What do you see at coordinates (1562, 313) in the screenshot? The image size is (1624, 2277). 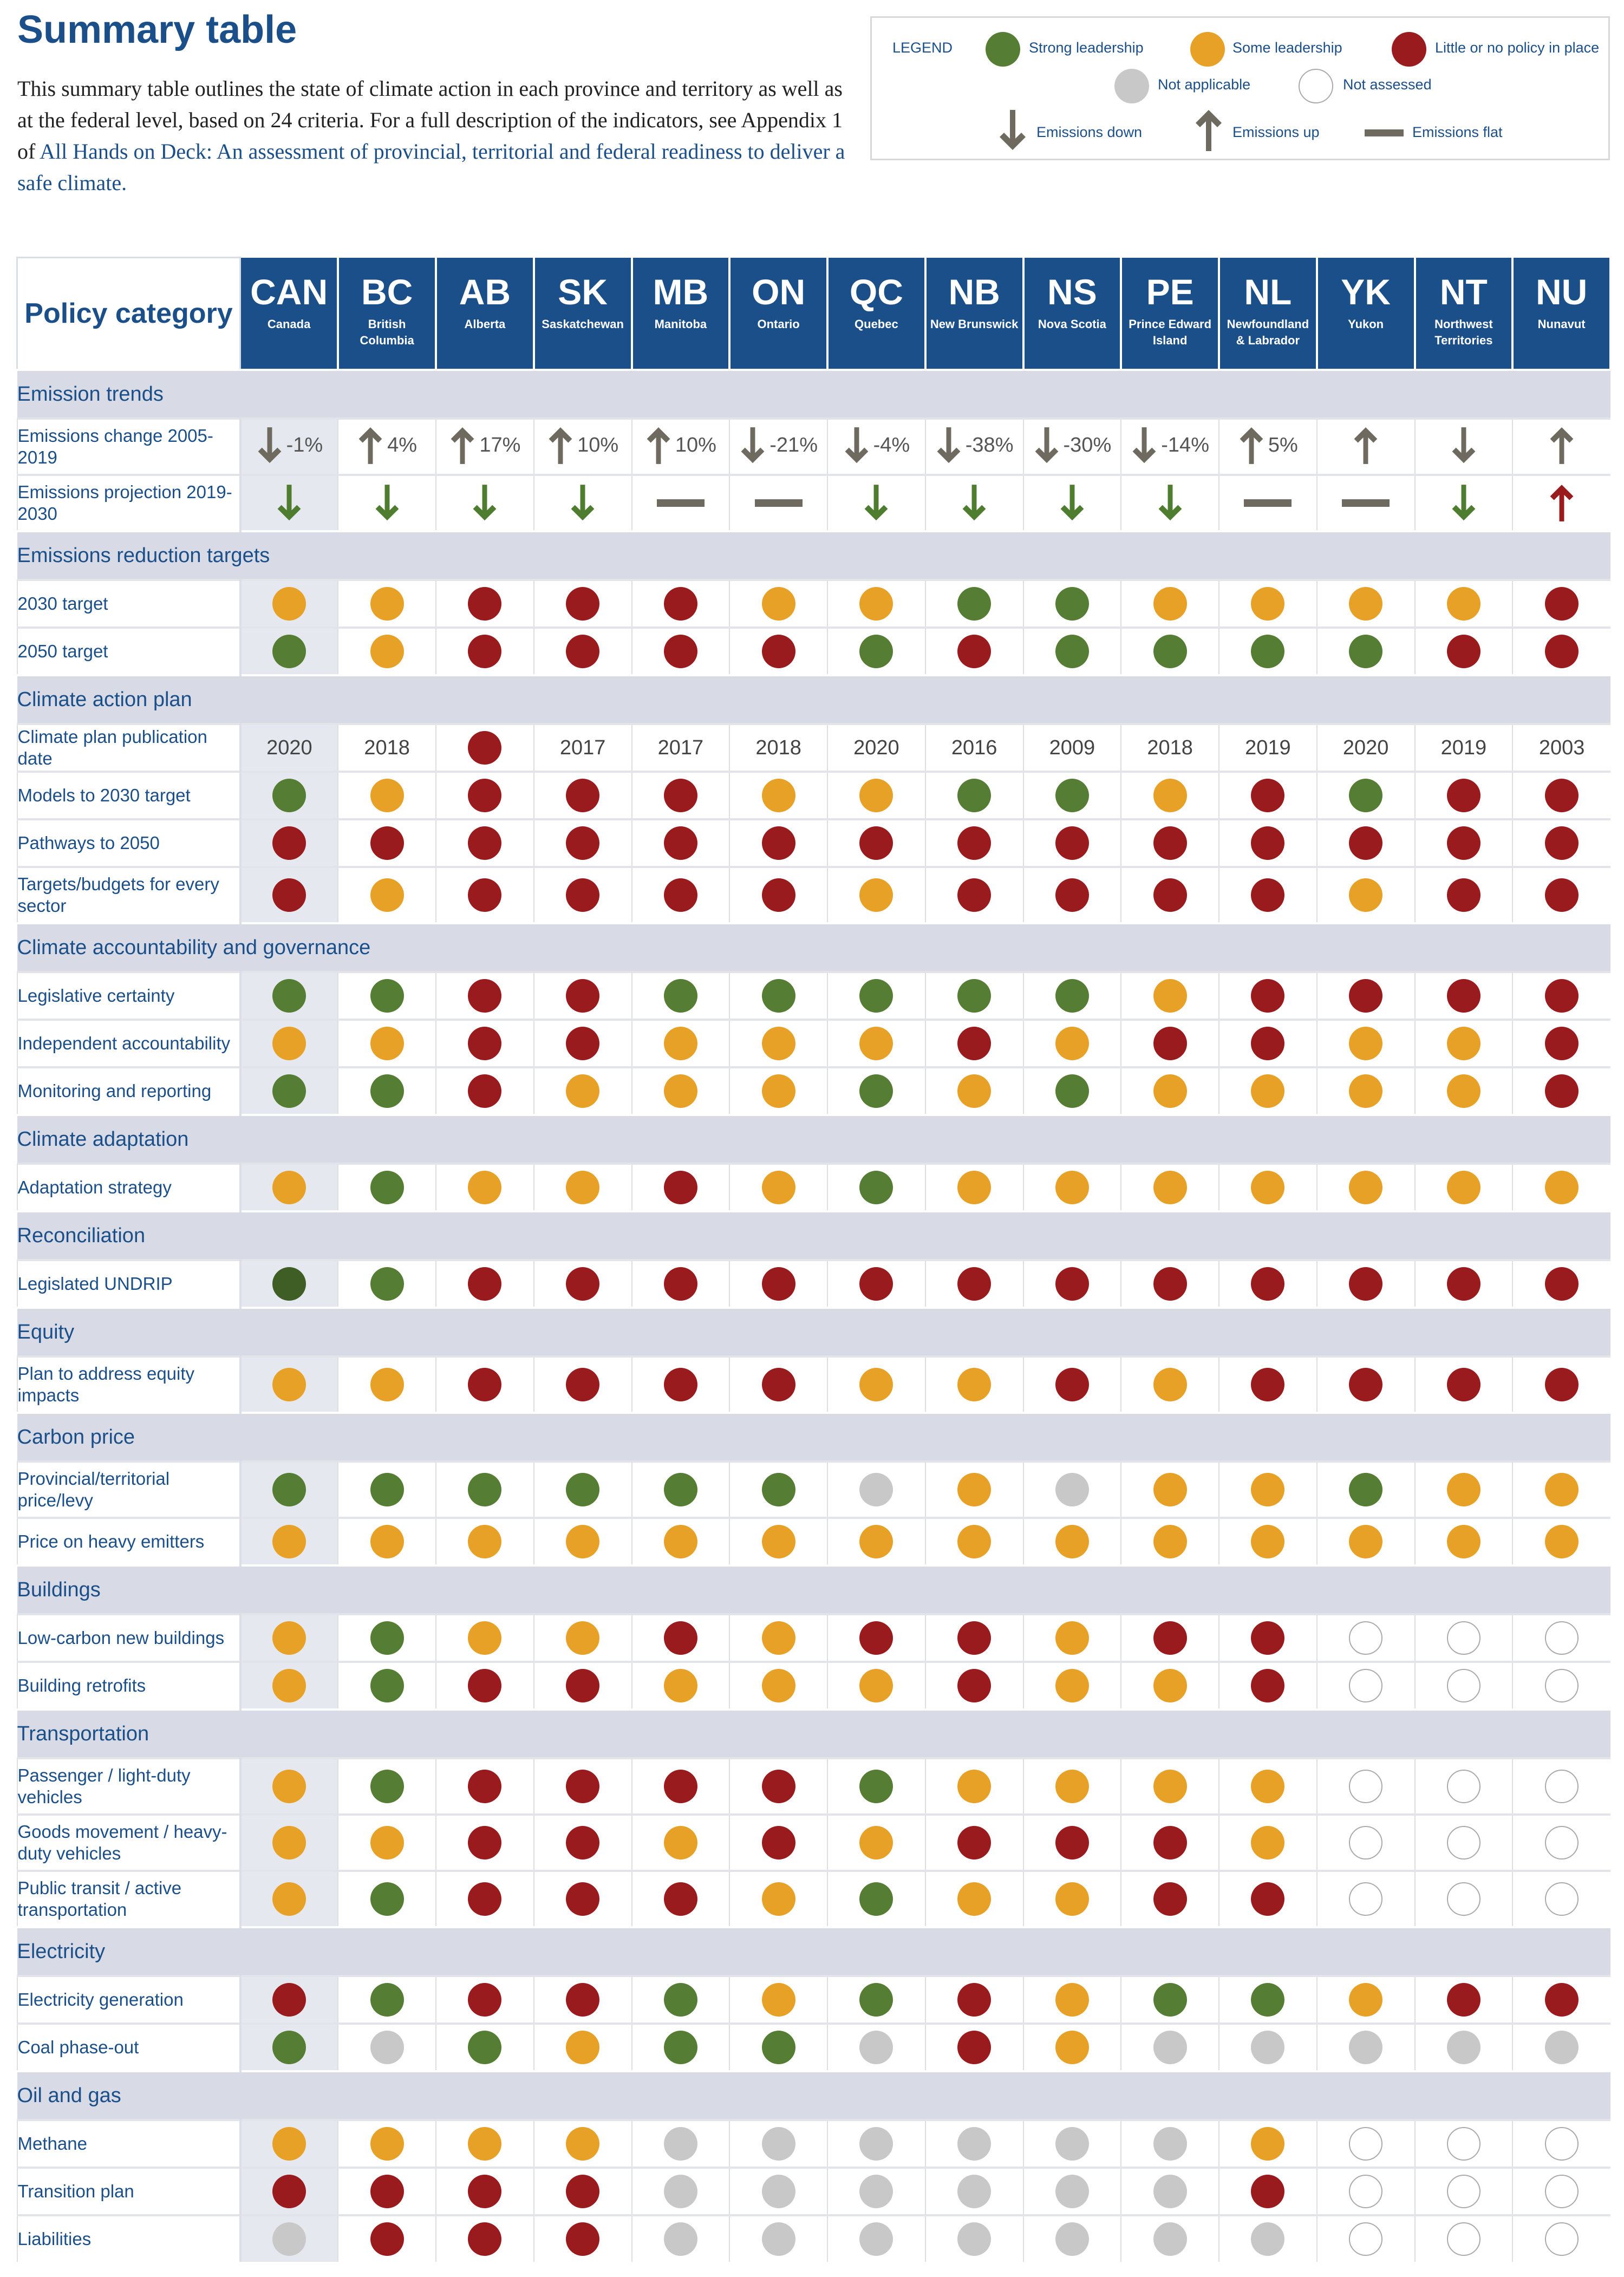 I see `jurisdiction-header-nu: NU Nunavut` at bounding box center [1562, 313].